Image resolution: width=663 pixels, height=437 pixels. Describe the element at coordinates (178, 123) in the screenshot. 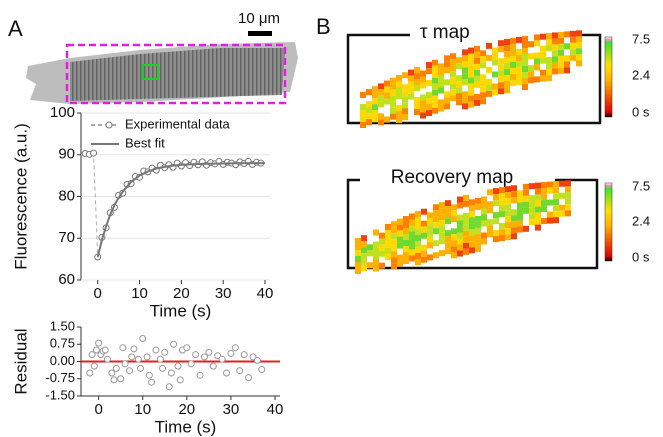

I see `legend-label: Experimental data` at that location.